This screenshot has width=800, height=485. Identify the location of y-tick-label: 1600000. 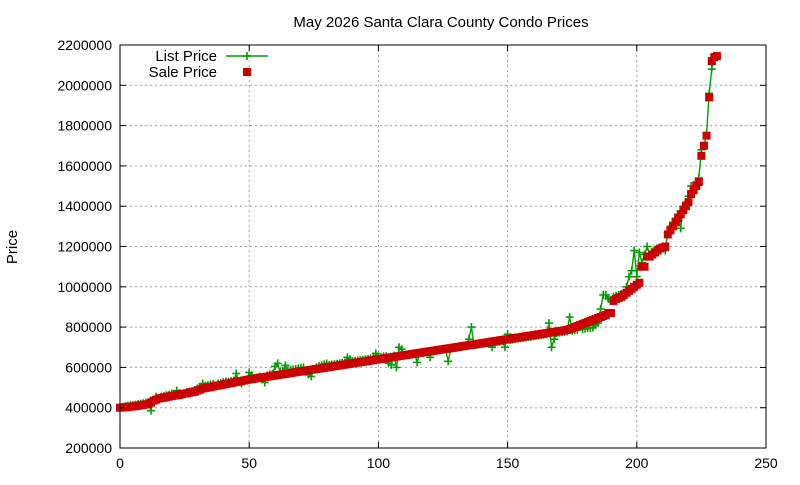
(84, 166).